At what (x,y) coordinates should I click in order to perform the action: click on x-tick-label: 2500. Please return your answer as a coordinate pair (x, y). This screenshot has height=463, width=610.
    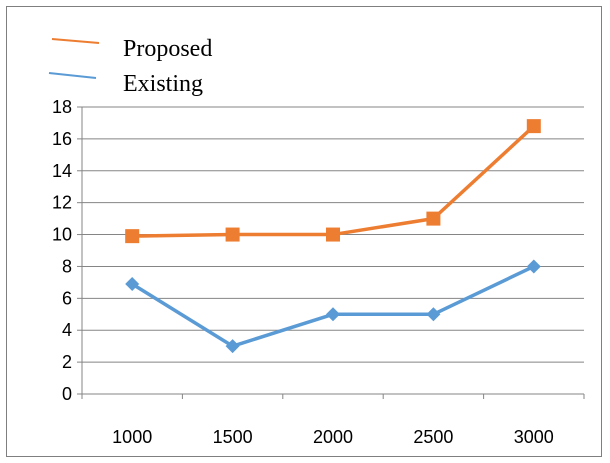
    Looking at the image, I should click on (433, 437).